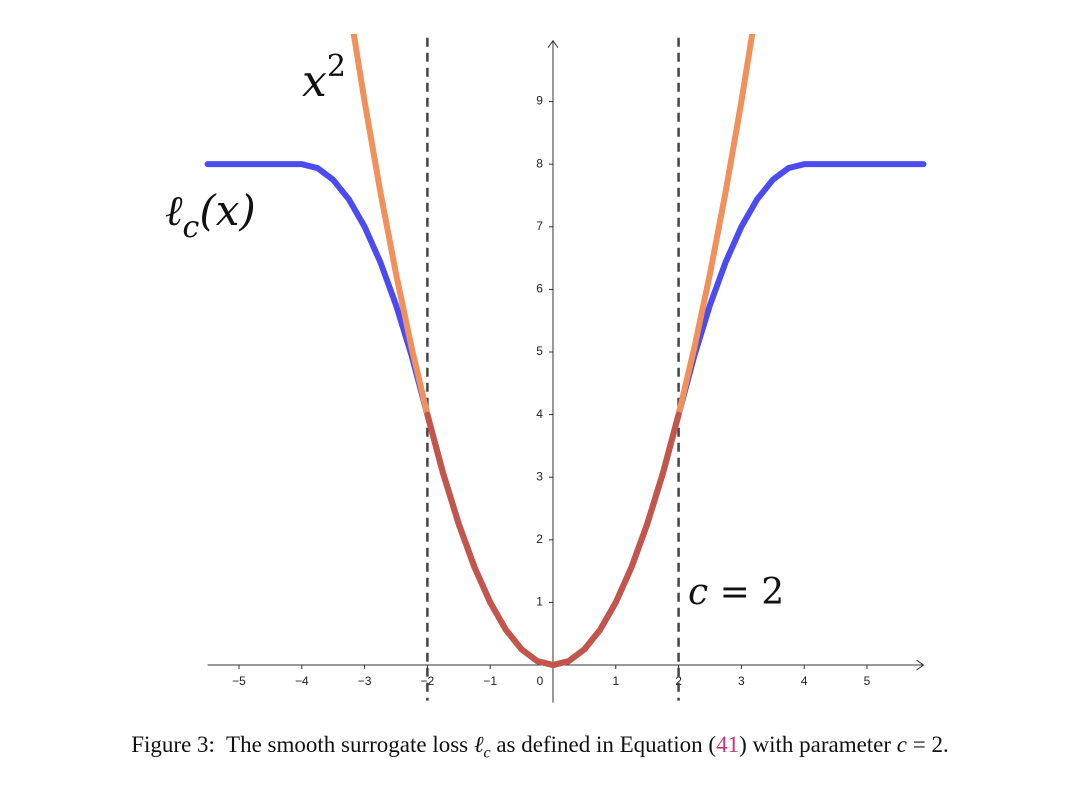 The height and width of the screenshot is (794, 1080). I want to click on x-tick-label: −2, so click(428, 681).